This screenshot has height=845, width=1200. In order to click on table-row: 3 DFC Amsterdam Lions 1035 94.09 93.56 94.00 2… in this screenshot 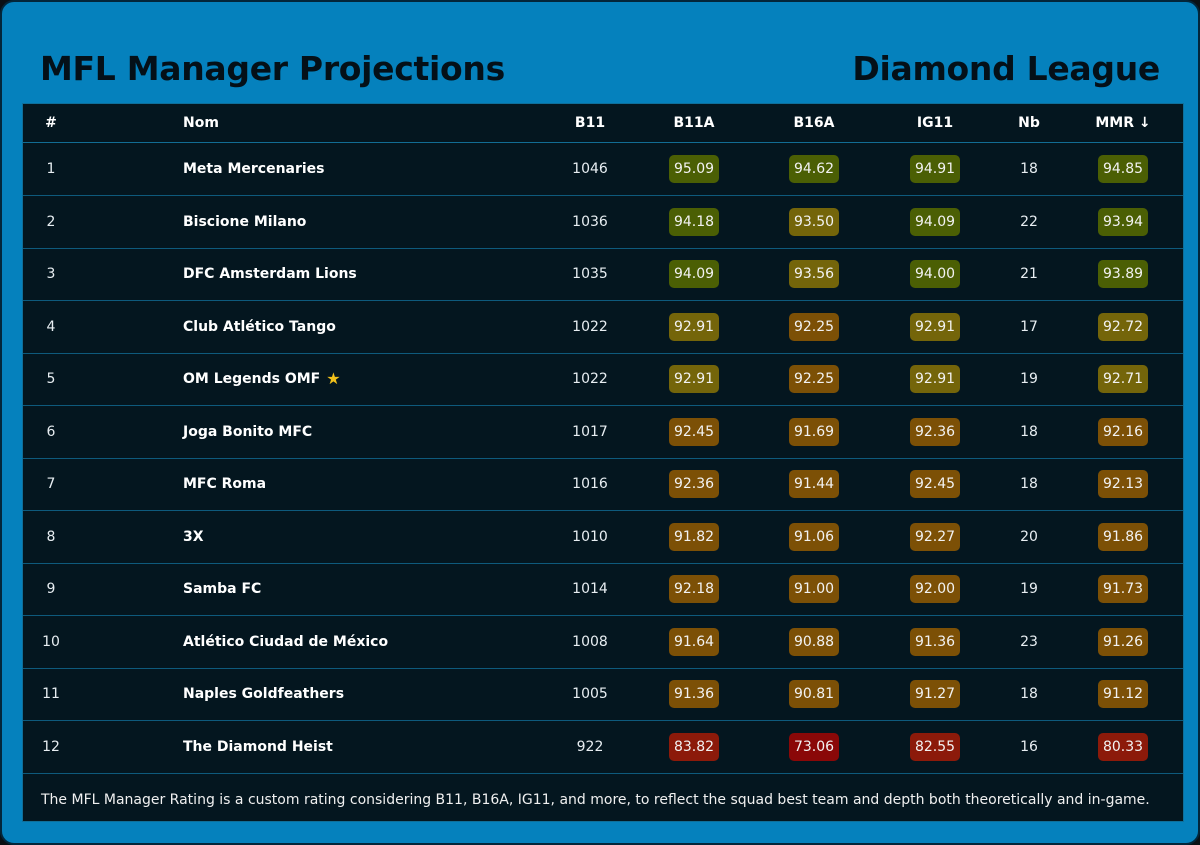, I will do `click(603, 274)`.